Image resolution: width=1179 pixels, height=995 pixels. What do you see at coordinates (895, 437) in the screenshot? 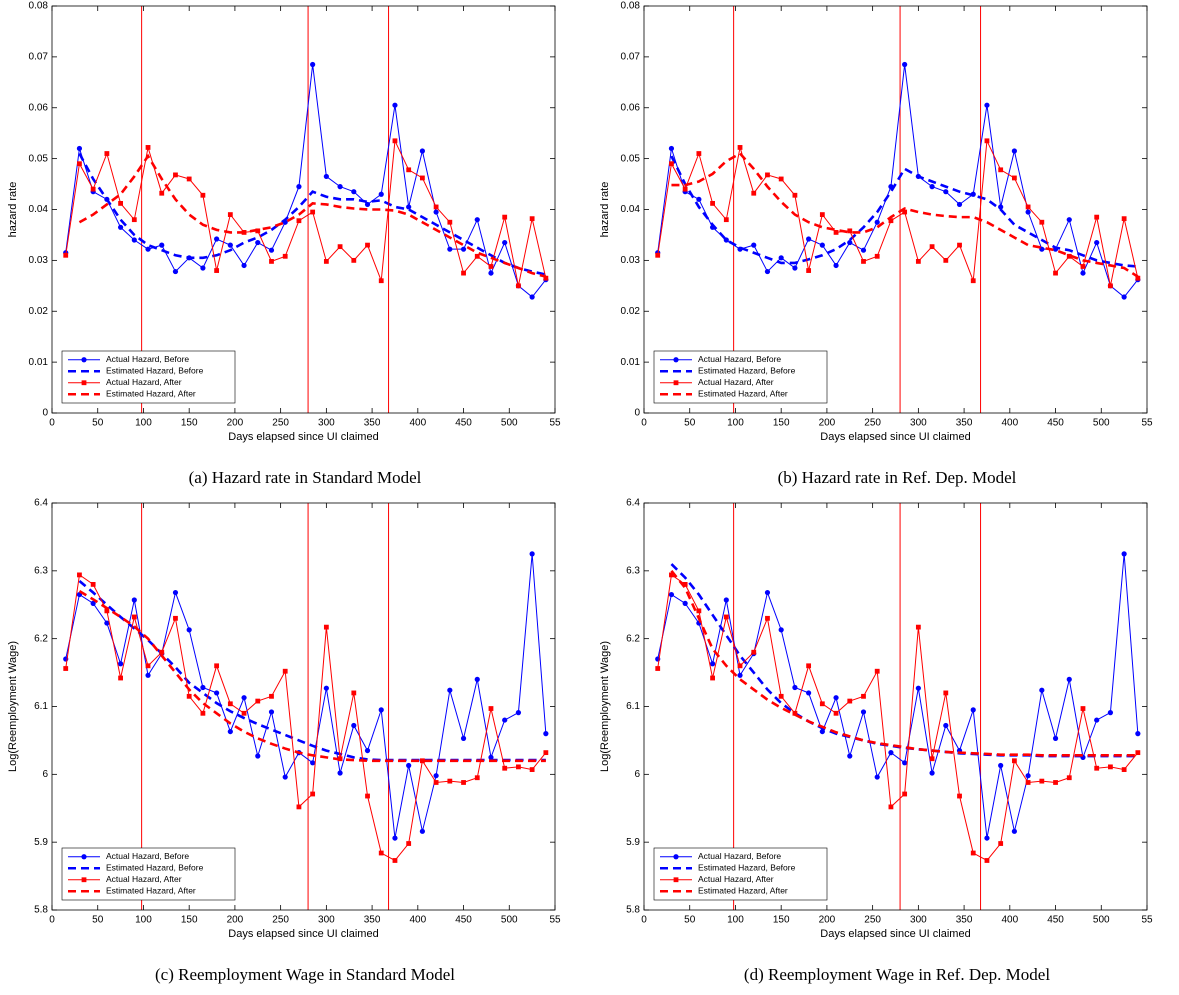
I see `x-axis-label: Days elapsed since UI claimed` at bounding box center [895, 437].